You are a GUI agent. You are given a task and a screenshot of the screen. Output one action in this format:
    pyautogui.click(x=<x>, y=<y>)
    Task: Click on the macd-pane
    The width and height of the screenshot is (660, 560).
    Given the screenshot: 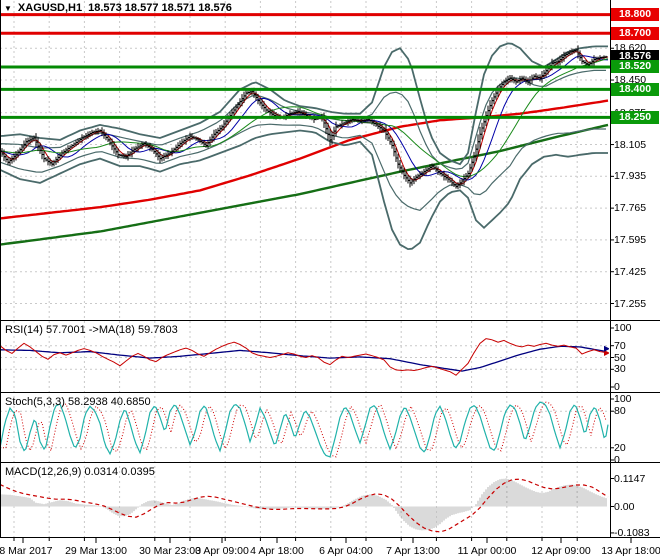 What is the action you would take?
    pyautogui.click(x=304, y=505)
    